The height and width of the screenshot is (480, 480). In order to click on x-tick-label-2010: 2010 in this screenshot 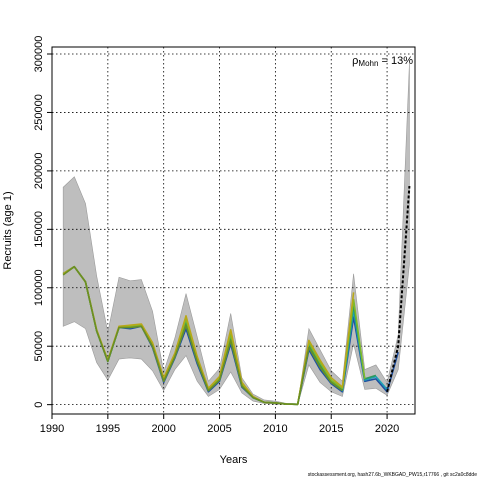, I will do `click(275, 429)`.